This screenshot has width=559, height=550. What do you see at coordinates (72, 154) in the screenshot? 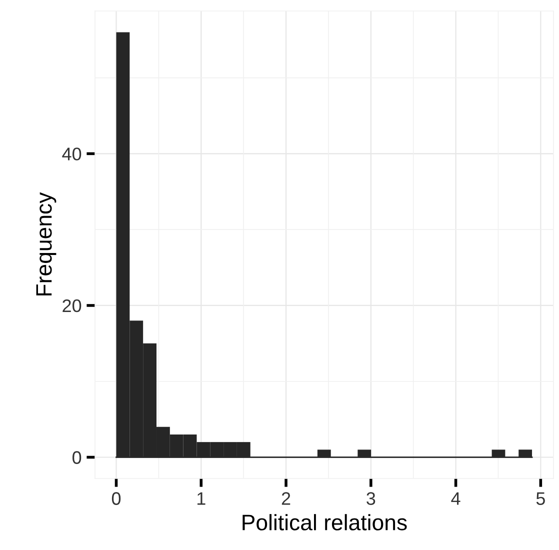
I see `y-tick-label: 40` at bounding box center [72, 154].